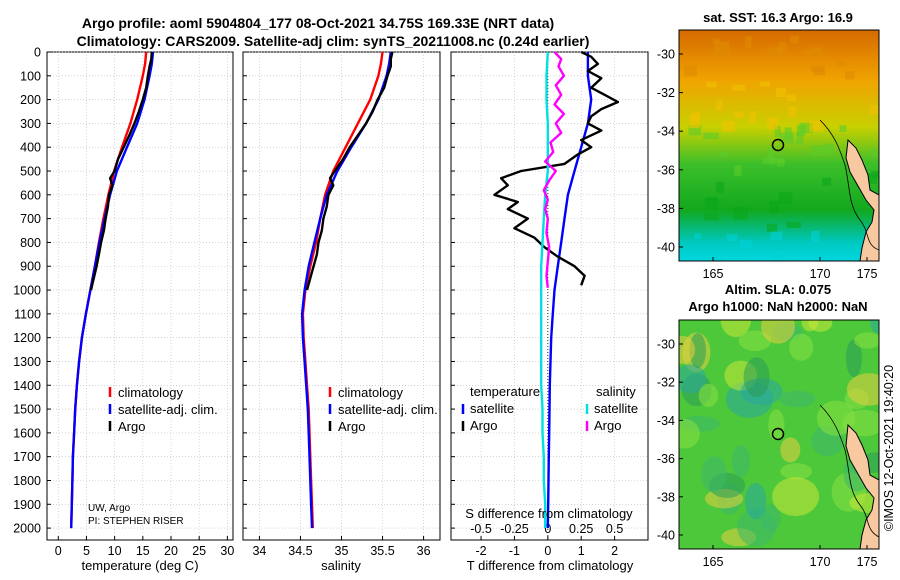  I want to click on x-tick-label: 35.5, so click(382, 551).